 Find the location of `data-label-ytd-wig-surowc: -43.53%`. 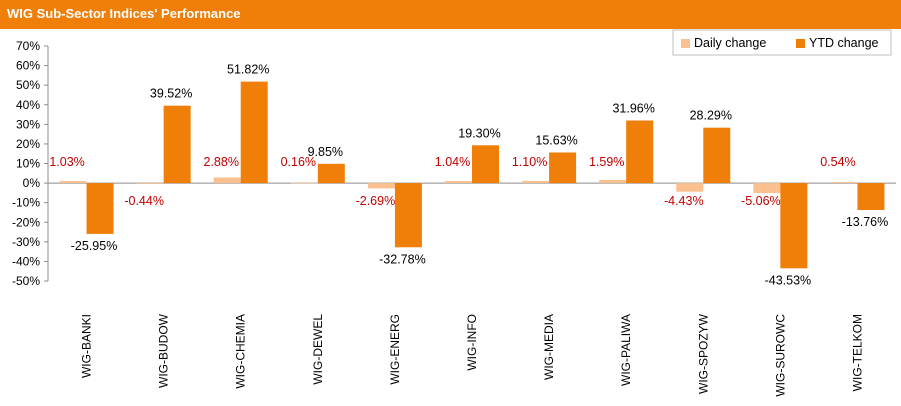

data-label-ytd-wig-surowc: -43.53% is located at coordinates (788, 280).